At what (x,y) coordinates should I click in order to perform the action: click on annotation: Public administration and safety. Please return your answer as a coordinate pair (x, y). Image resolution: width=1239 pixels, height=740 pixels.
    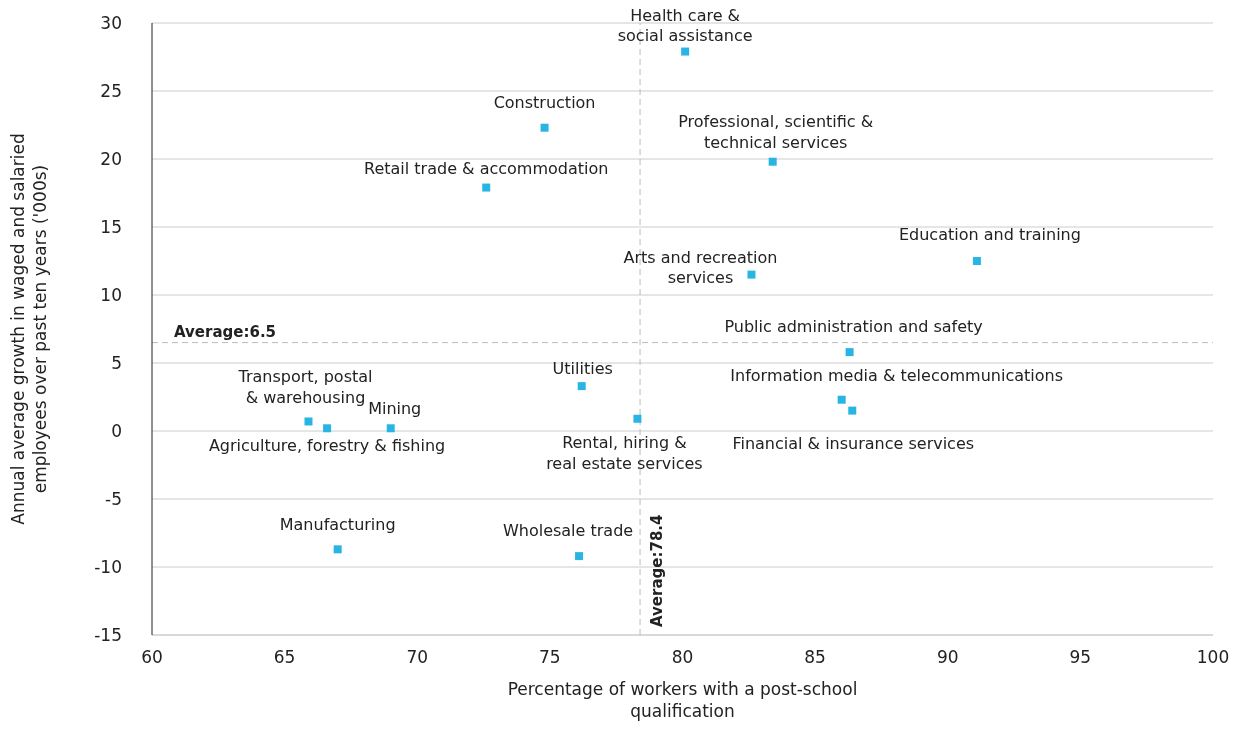
    Looking at the image, I should click on (853, 327).